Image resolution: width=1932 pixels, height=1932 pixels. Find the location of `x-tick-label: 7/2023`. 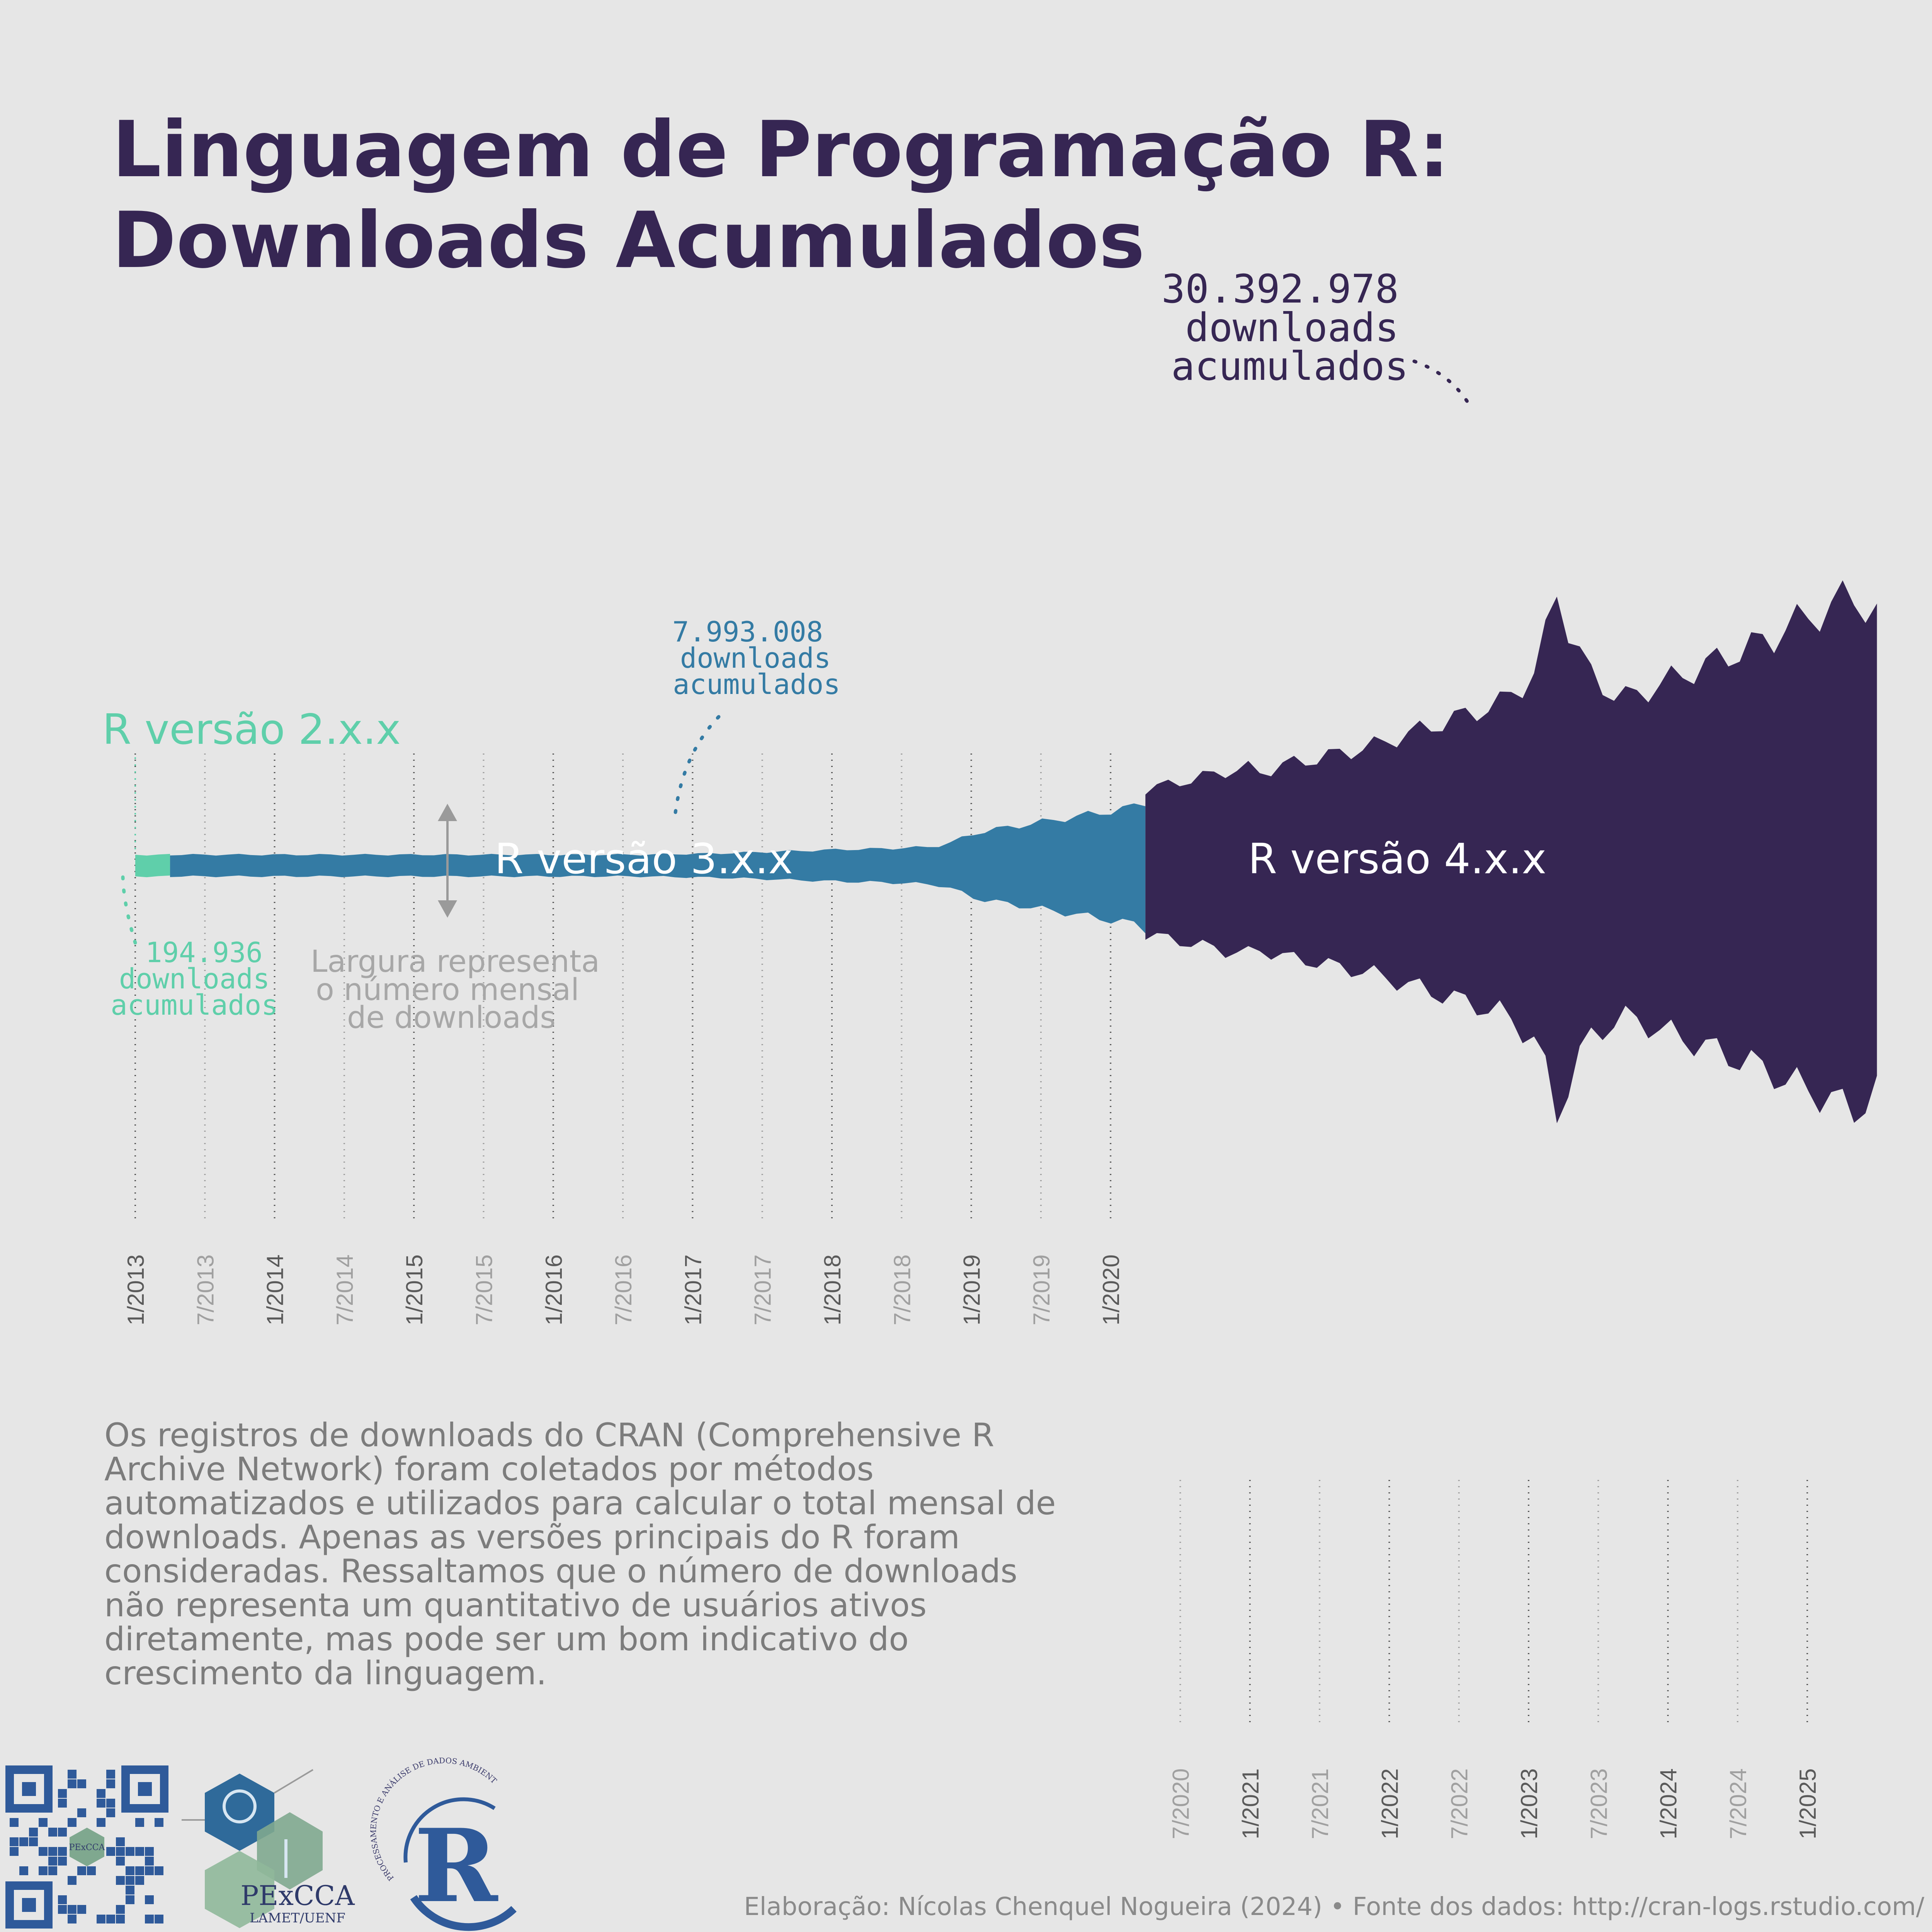

x-tick-label: 7/2023 is located at coordinates (1599, 1803).